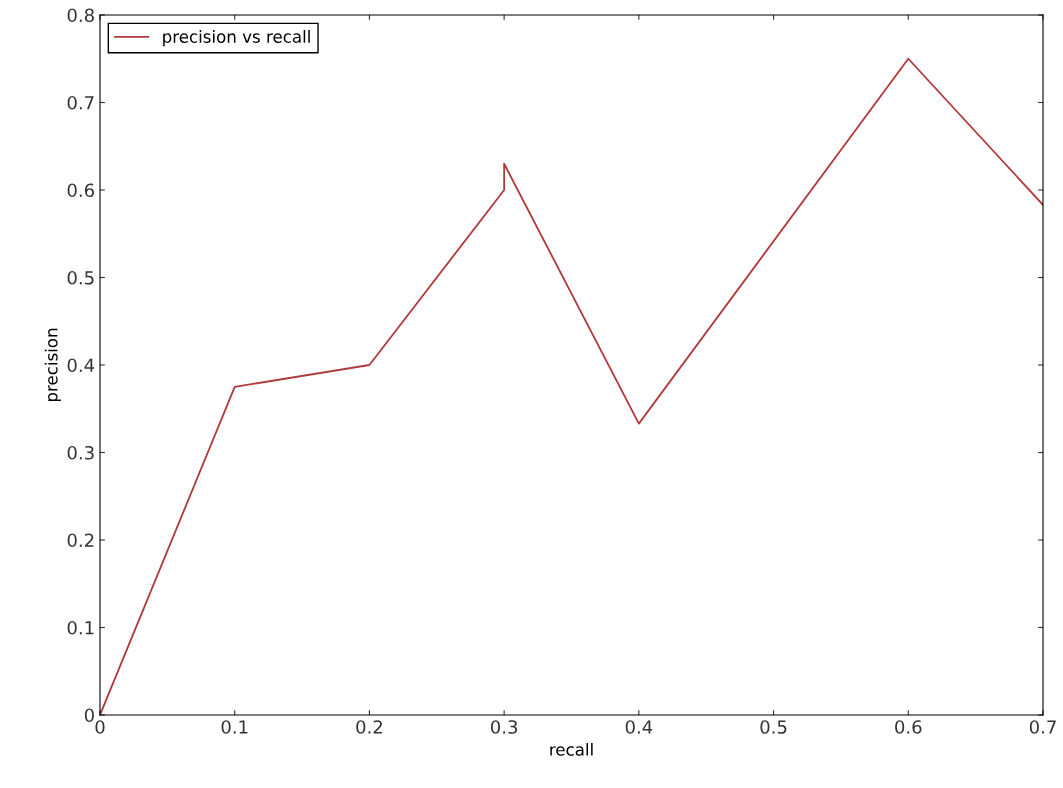 The width and height of the screenshot is (1063, 788). What do you see at coordinates (234, 727) in the screenshot?
I see `x-tick-label: 0.1` at bounding box center [234, 727].